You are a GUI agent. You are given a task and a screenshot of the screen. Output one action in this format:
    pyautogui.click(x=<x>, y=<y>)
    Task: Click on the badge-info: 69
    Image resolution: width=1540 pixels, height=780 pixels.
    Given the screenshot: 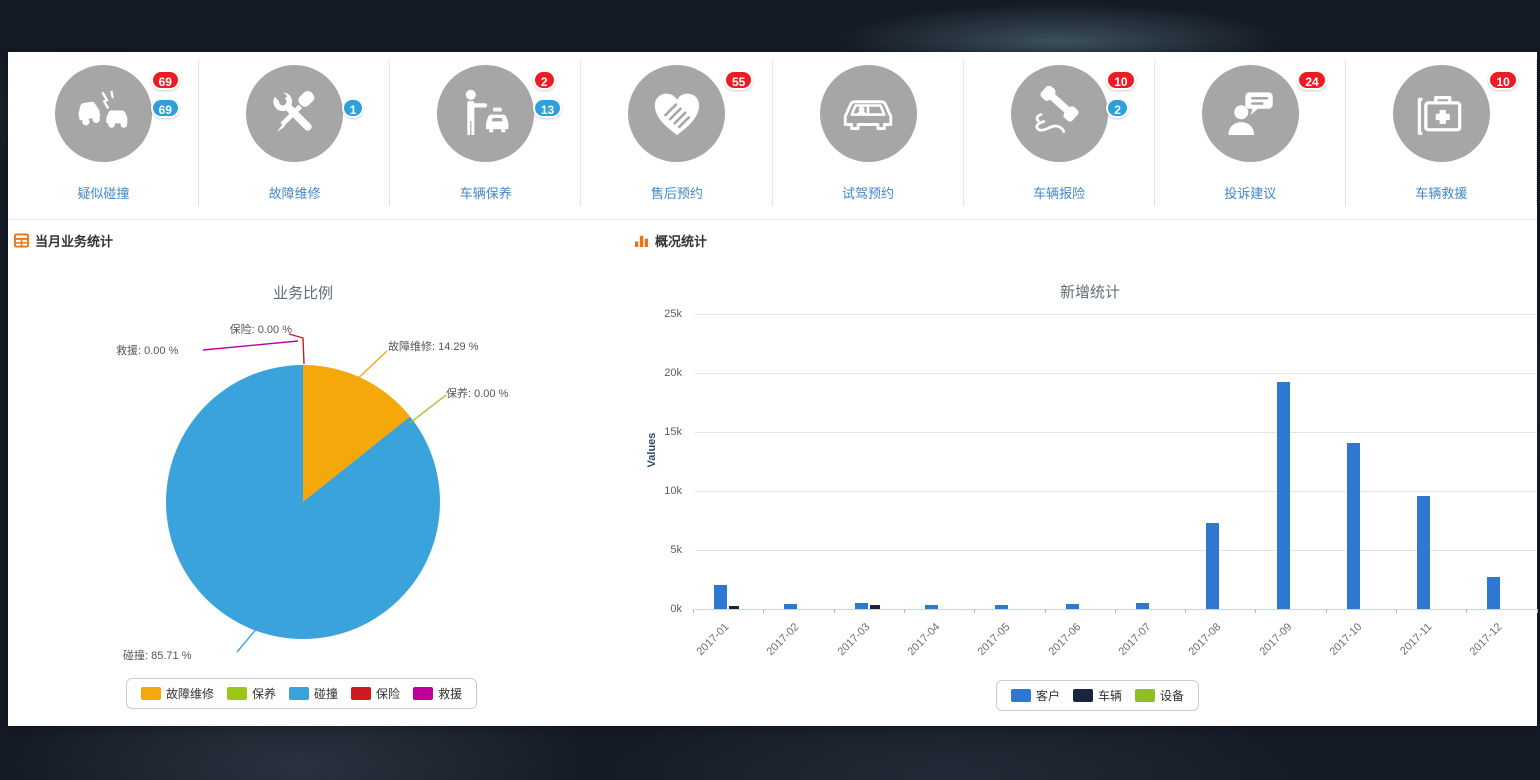 What is the action you would take?
    pyautogui.click(x=165, y=108)
    